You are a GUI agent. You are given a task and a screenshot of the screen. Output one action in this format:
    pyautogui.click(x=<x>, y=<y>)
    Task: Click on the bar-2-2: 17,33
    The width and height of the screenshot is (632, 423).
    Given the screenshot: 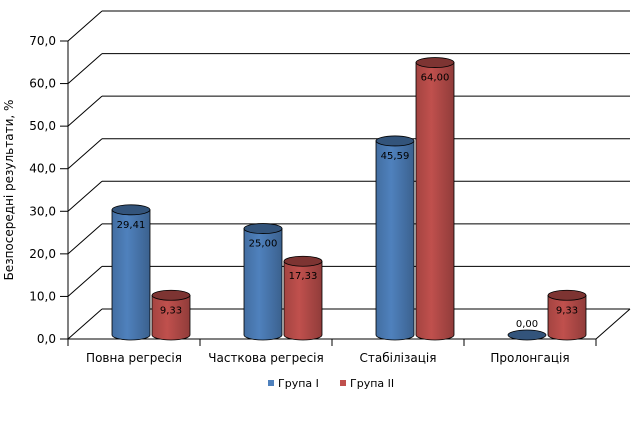 What is the action you would take?
    pyautogui.click(x=303, y=298)
    